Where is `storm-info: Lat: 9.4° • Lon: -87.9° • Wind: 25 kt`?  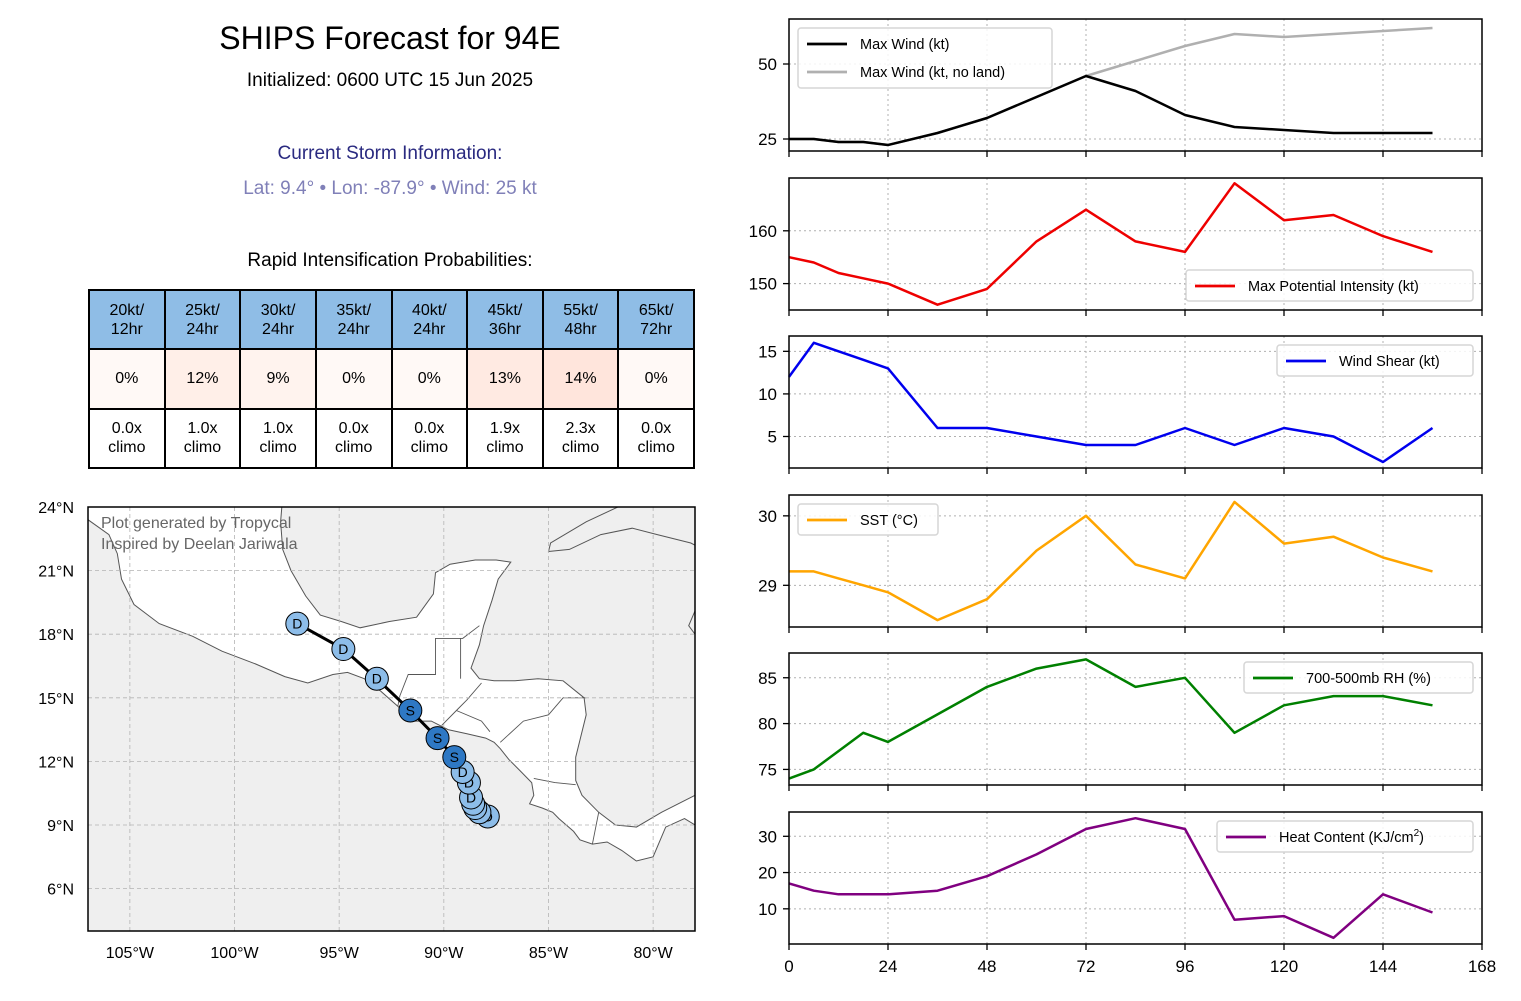
storm-info: Lat: 9.4° • Lon: -87.9° • Wind: 25 kt is located at coordinates (390, 188).